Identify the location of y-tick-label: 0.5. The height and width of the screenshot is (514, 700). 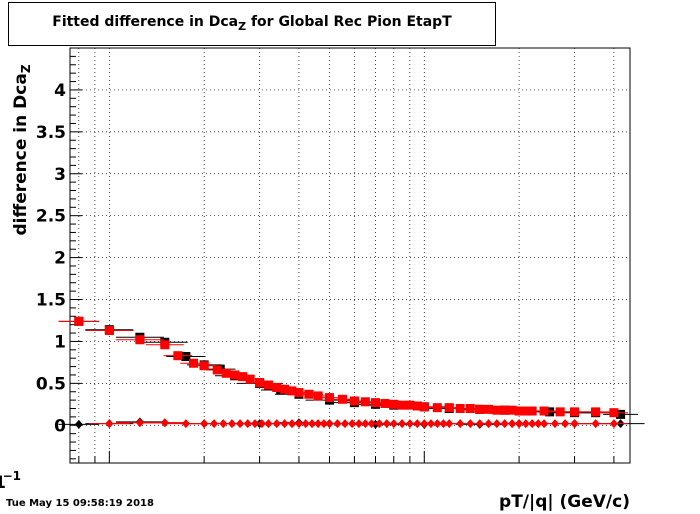
(51, 384).